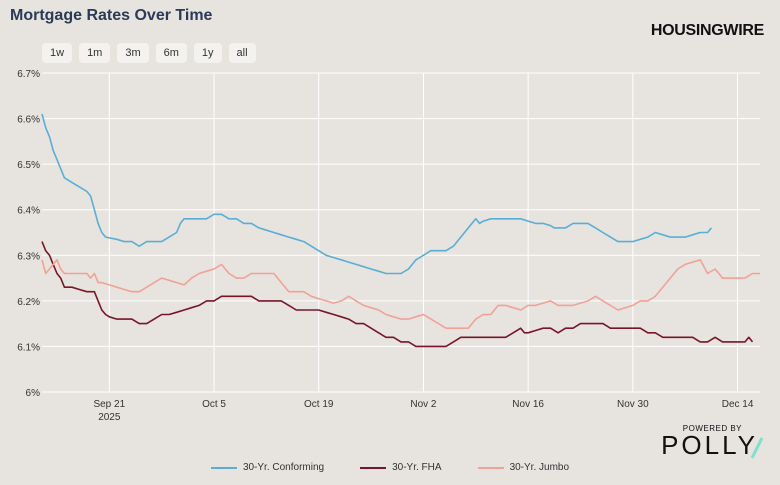  I want to click on y-tick-label: 6%, so click(33, 393).